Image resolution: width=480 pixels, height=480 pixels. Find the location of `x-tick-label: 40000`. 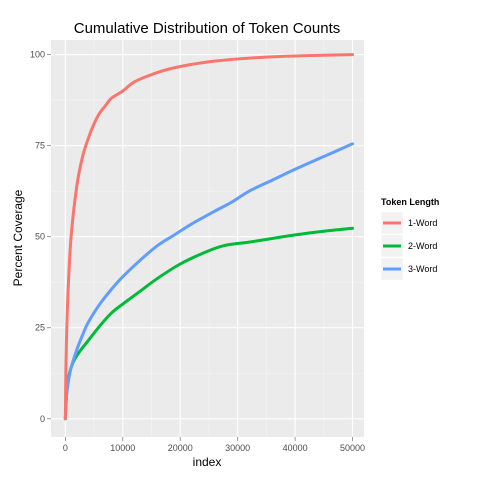

x-tick-label: 40000 is located at coordinates (295, 448).